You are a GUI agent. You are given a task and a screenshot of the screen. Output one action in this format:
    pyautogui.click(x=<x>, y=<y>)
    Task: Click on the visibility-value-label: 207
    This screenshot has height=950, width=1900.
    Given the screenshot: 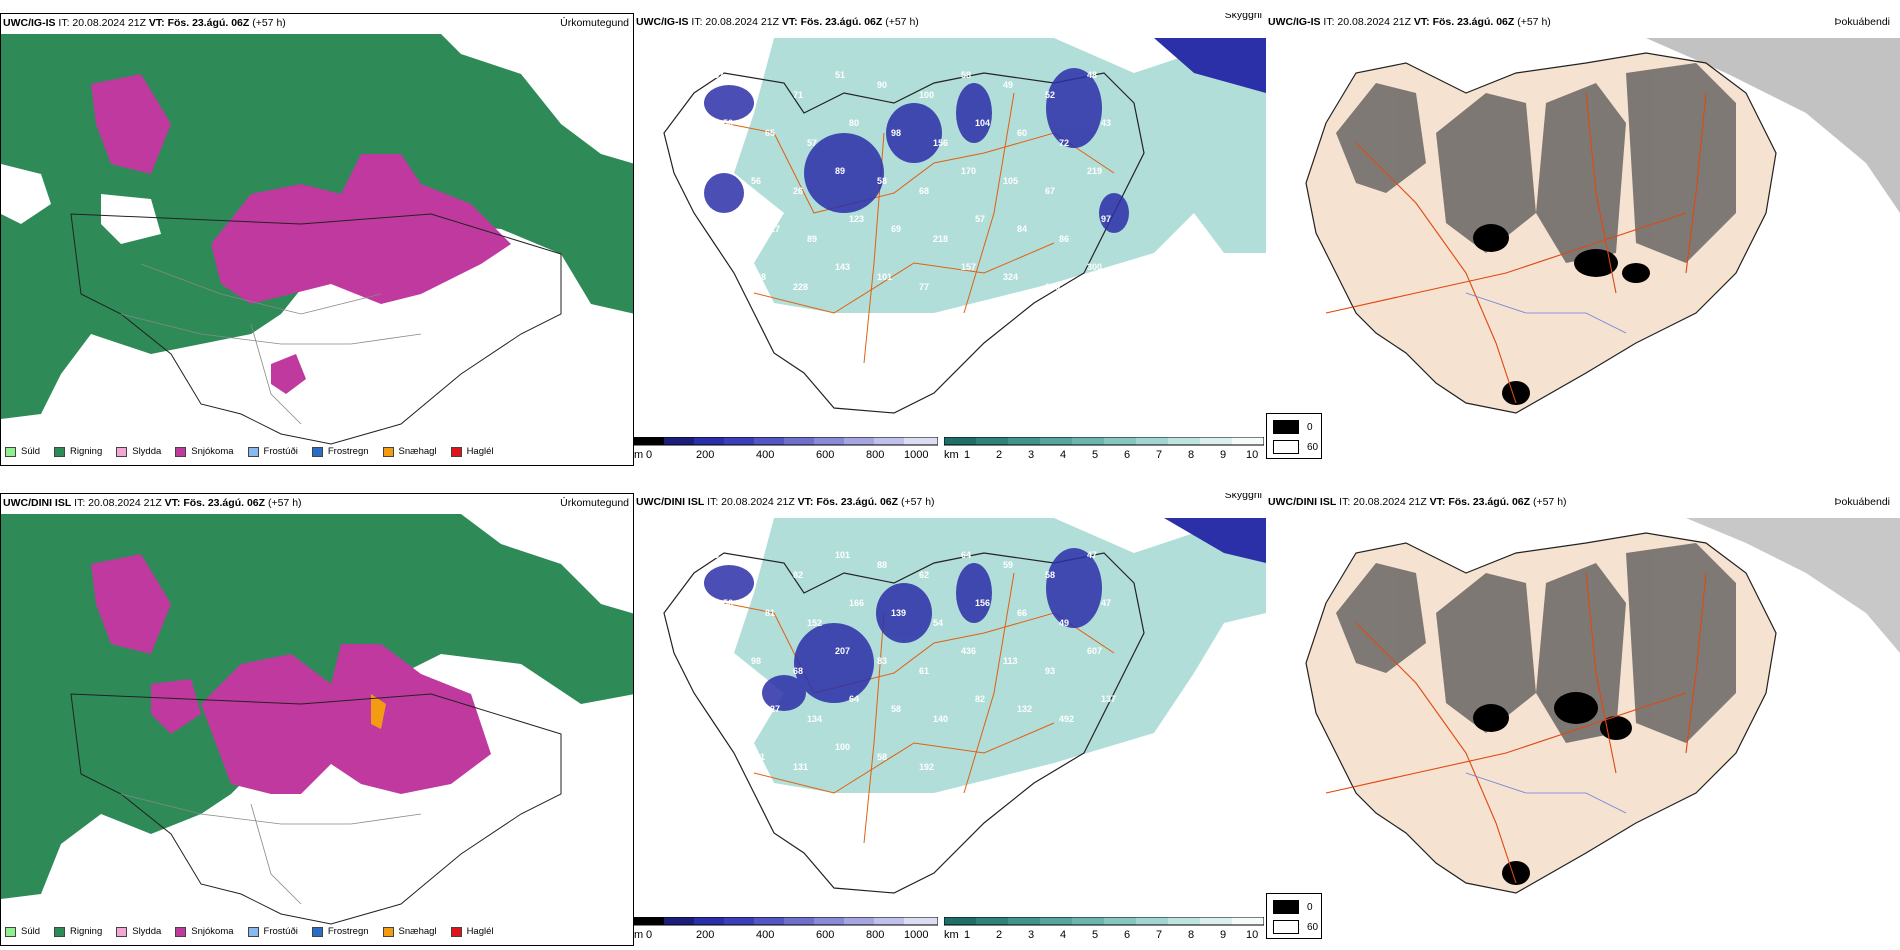 What is the action you would take?
    pyautogui.click(x=842, y=651)
    